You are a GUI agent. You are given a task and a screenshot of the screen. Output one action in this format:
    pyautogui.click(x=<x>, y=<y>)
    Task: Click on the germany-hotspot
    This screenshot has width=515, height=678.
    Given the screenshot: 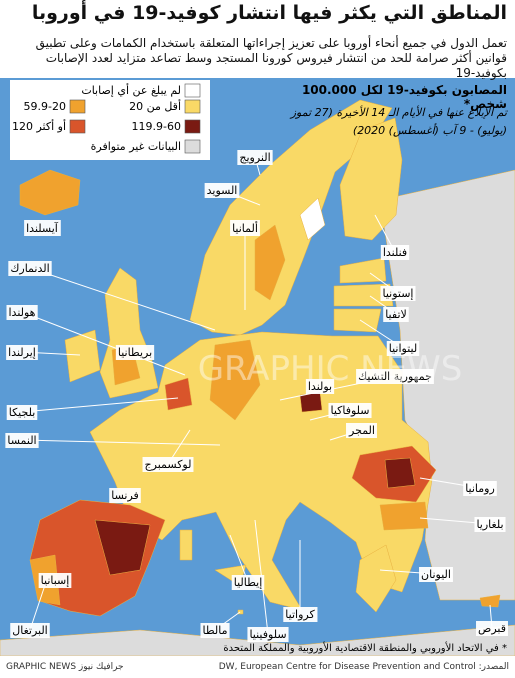 What is the action you would take?
    pyautogui.click(x=235, y=380)
    